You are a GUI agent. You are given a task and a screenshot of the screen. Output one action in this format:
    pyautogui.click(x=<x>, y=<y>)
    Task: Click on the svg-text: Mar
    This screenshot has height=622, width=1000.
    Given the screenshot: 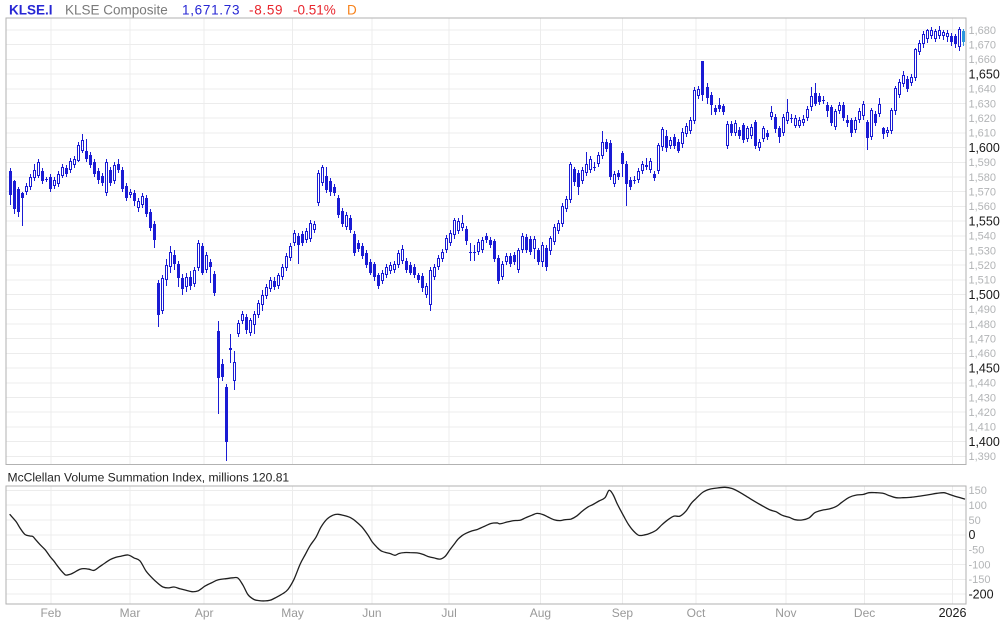 What is the action you would take?
    pyautogui.click(x=130, y=613)
    